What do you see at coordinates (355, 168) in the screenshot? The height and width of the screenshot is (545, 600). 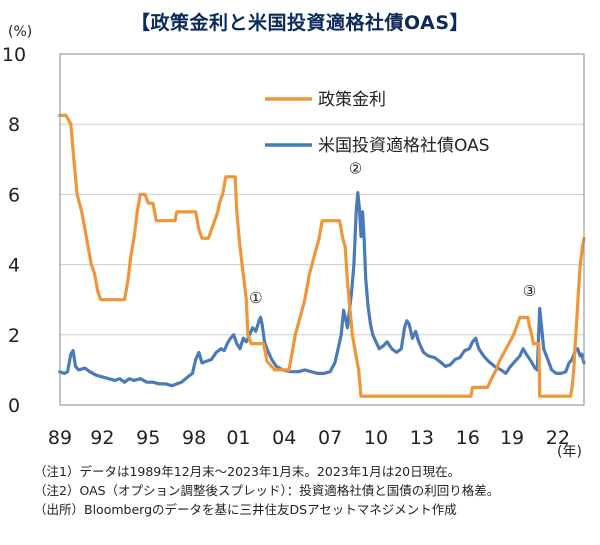 I see `annotation-marker: ②` at bounding box center [355, 168].